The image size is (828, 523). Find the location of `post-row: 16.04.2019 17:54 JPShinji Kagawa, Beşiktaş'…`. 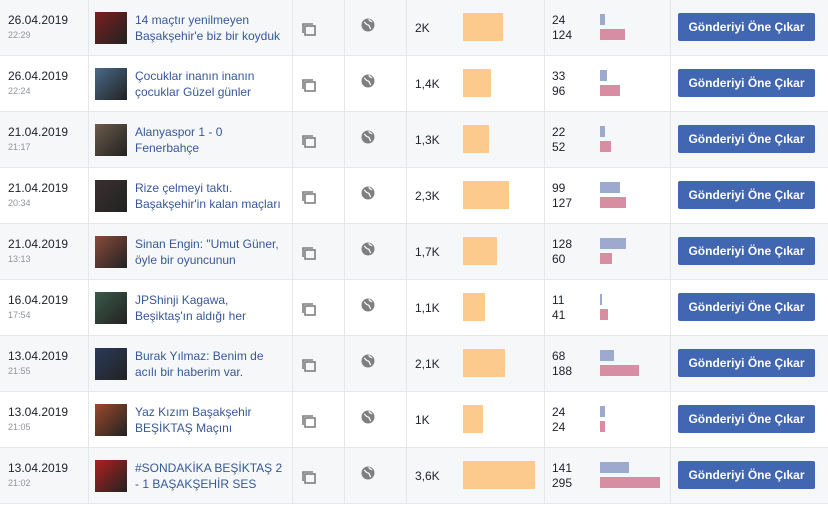

post-row: 16.04.2019 17:54 JPShinji Kagawa, Beşiktaş'… is located at coordinates (414, 308).